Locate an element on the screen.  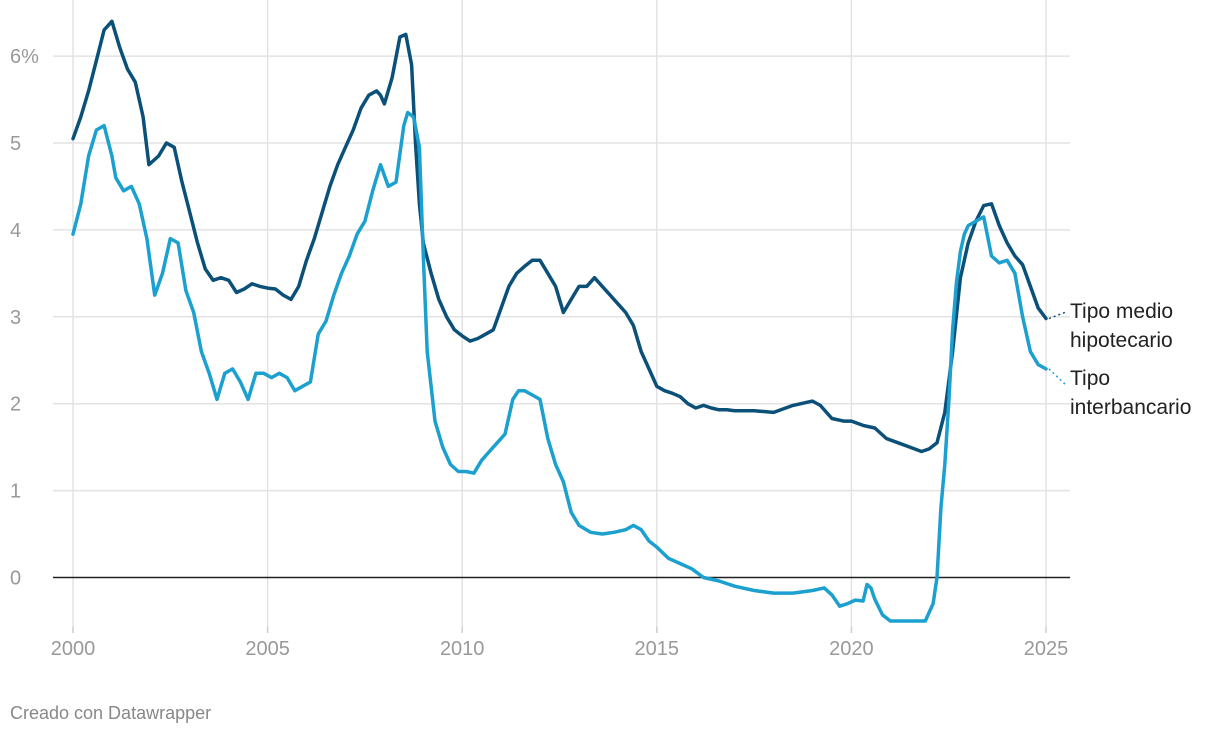
x-tick-label: 2010 is located at coordinates (462, 649).